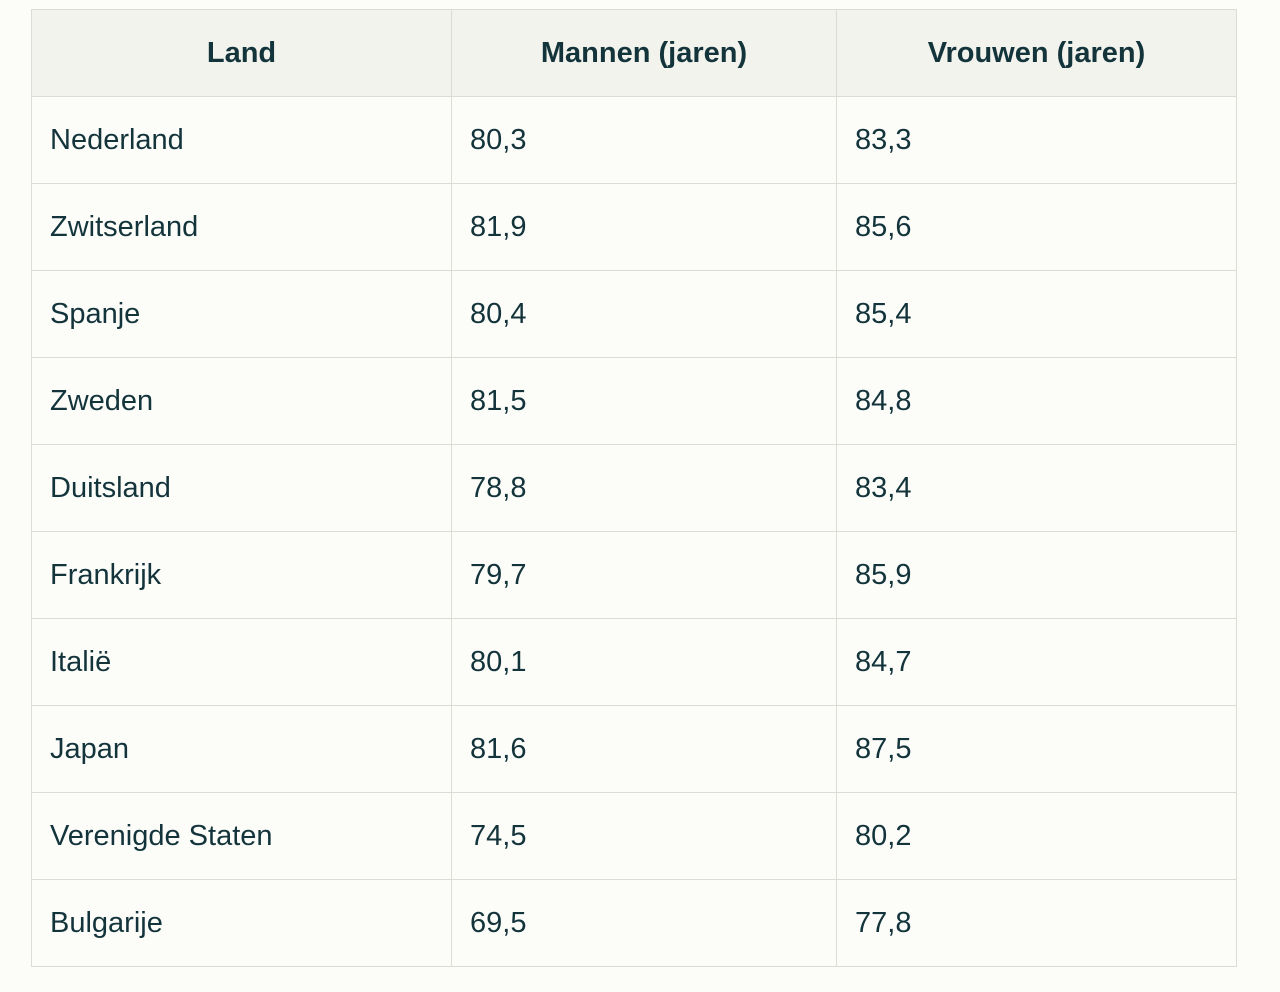 The height and width of the screenshot is (992, 1280). What do you see at coordinates (1036, 314) in the screenshot?
I see `cell-vrouwen: 85,4` at bounding box center [1036, 314].